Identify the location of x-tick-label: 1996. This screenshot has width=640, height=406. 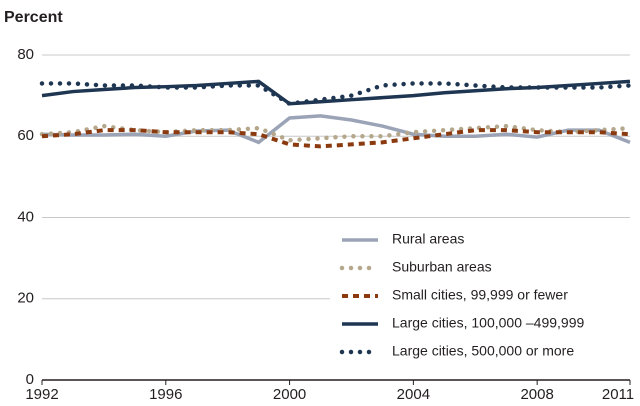
(165, 394).